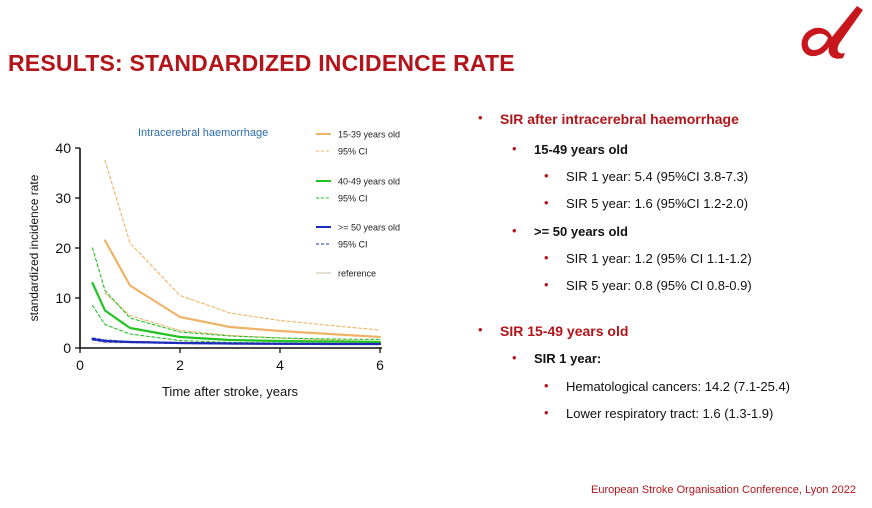  What do you see at coordinates (564, 331) in the screenshot?
I see `bullet-text: SIR 15-49 years old` at bounding box center [564, 331].